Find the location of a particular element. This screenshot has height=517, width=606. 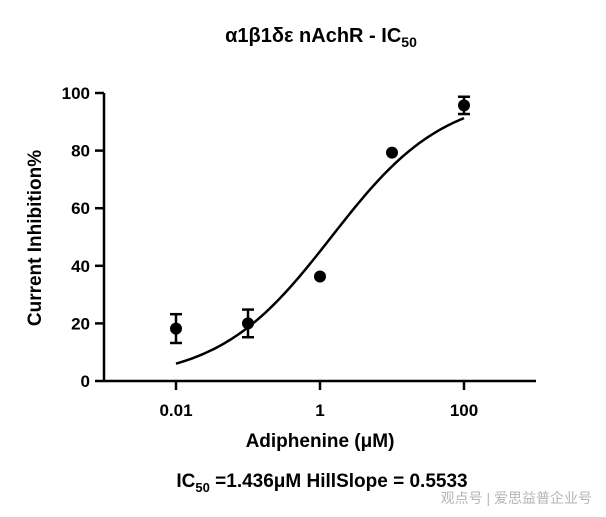

y-axis-label: Current Inhibition% is located at coordinates (35, 238).